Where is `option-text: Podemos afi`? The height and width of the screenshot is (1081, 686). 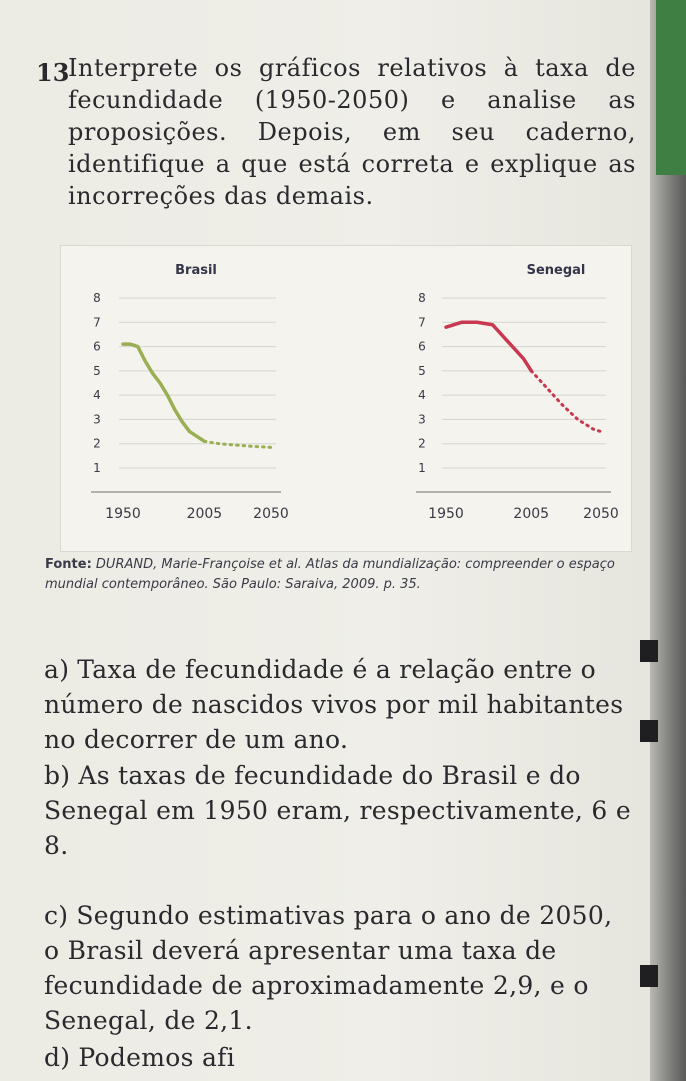
option-text: Podemos afi is located at coordinates (157, 1057).